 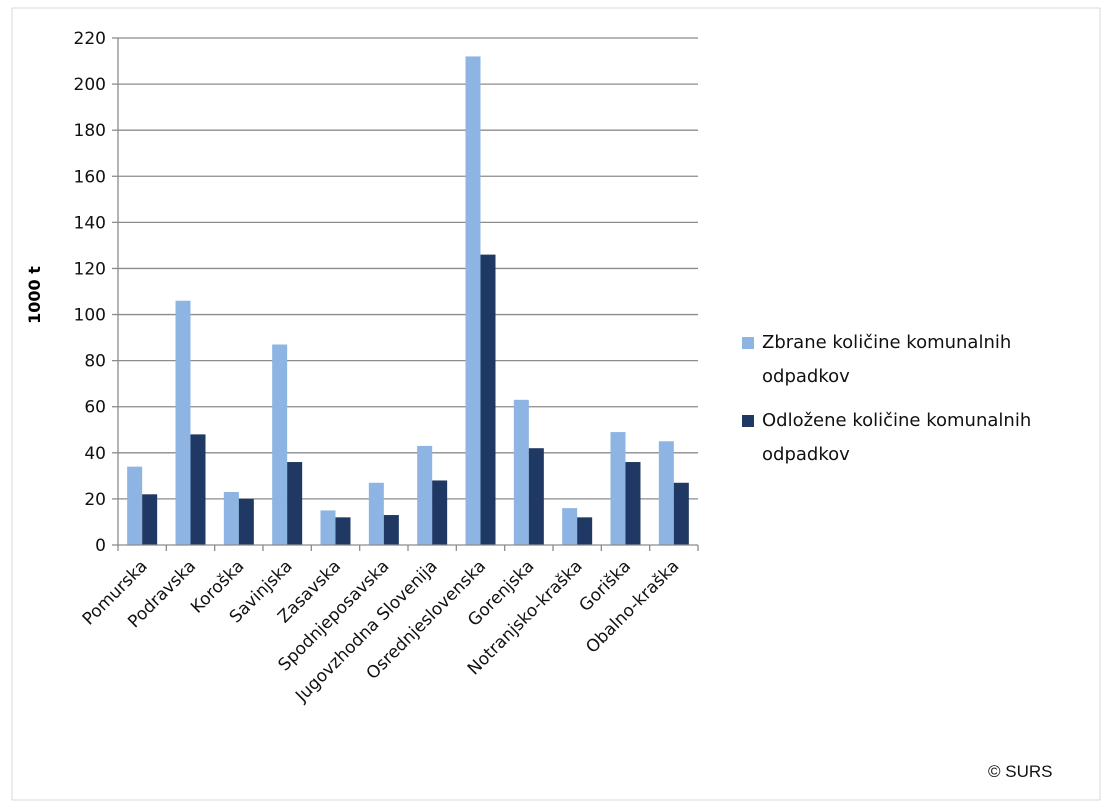 What do you see at coordinates (90, 39) in the screenshot?
I see `y-tick-label: 220` at bounding box center [90, 39].